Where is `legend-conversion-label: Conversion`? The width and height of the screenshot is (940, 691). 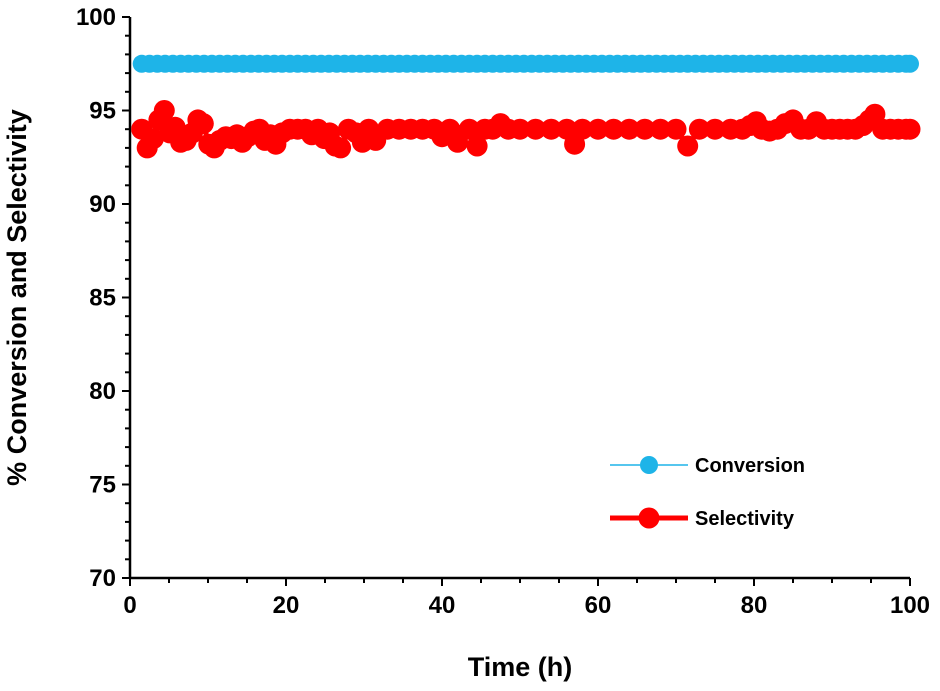
legend-conversion-label: Conversion is located at coordinates (750, 466).